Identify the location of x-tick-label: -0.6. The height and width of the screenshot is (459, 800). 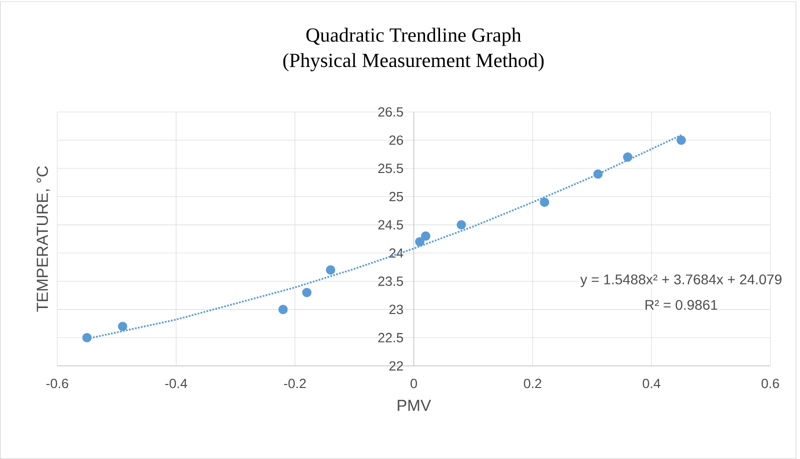
(57, 383).